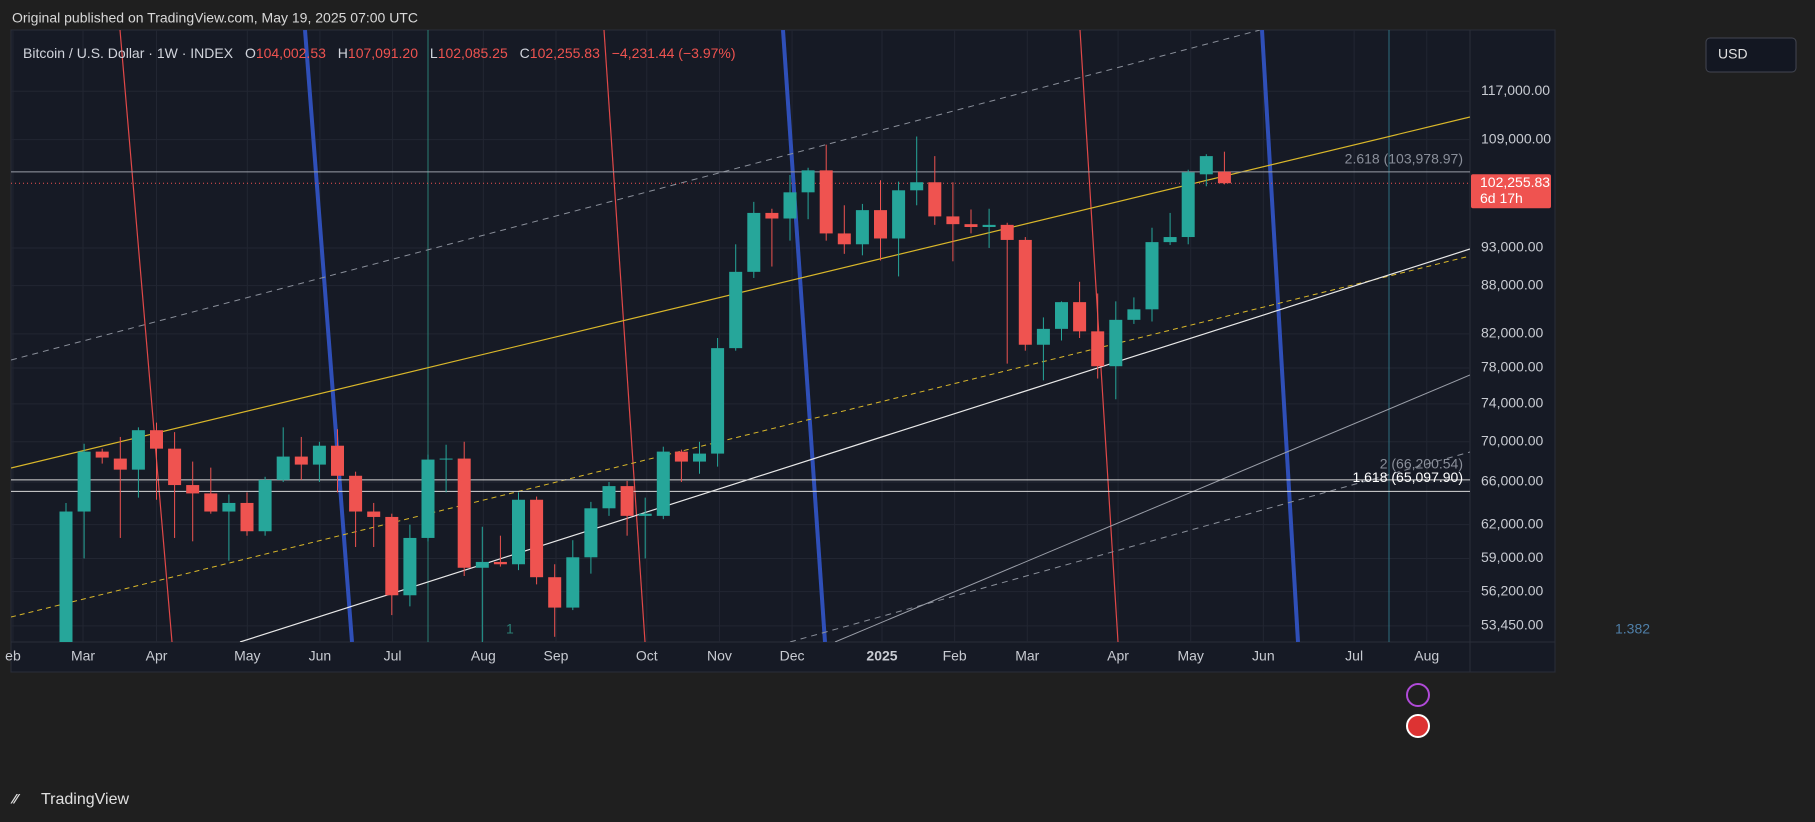  What do you see at coordinates (525, 53) in the screenshot?
I see `c-label: C` at bounding box center [525, 53].